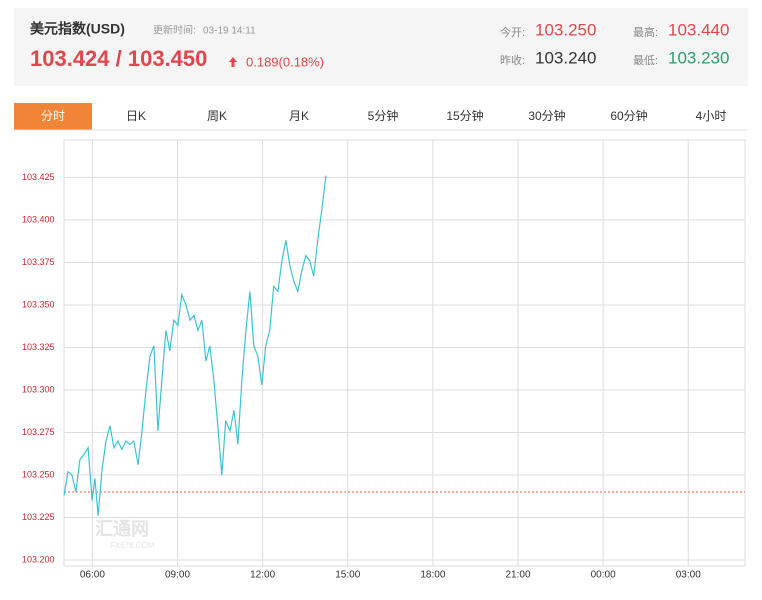  Describe the element at coordinates (285, 61) in the screenshot. I see `change: 0.189(0.18%)` at that location.